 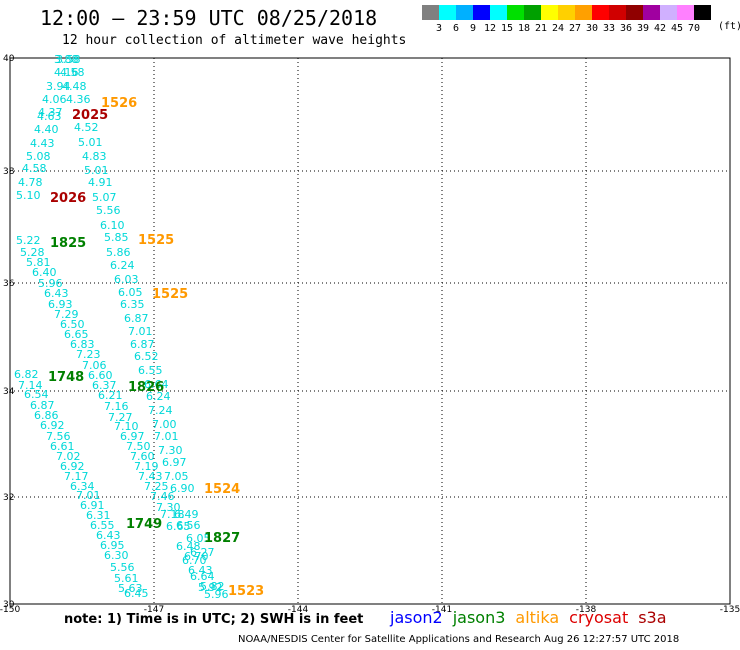 I want to click on swh-value: 7.06, so click(x=94, y=365).